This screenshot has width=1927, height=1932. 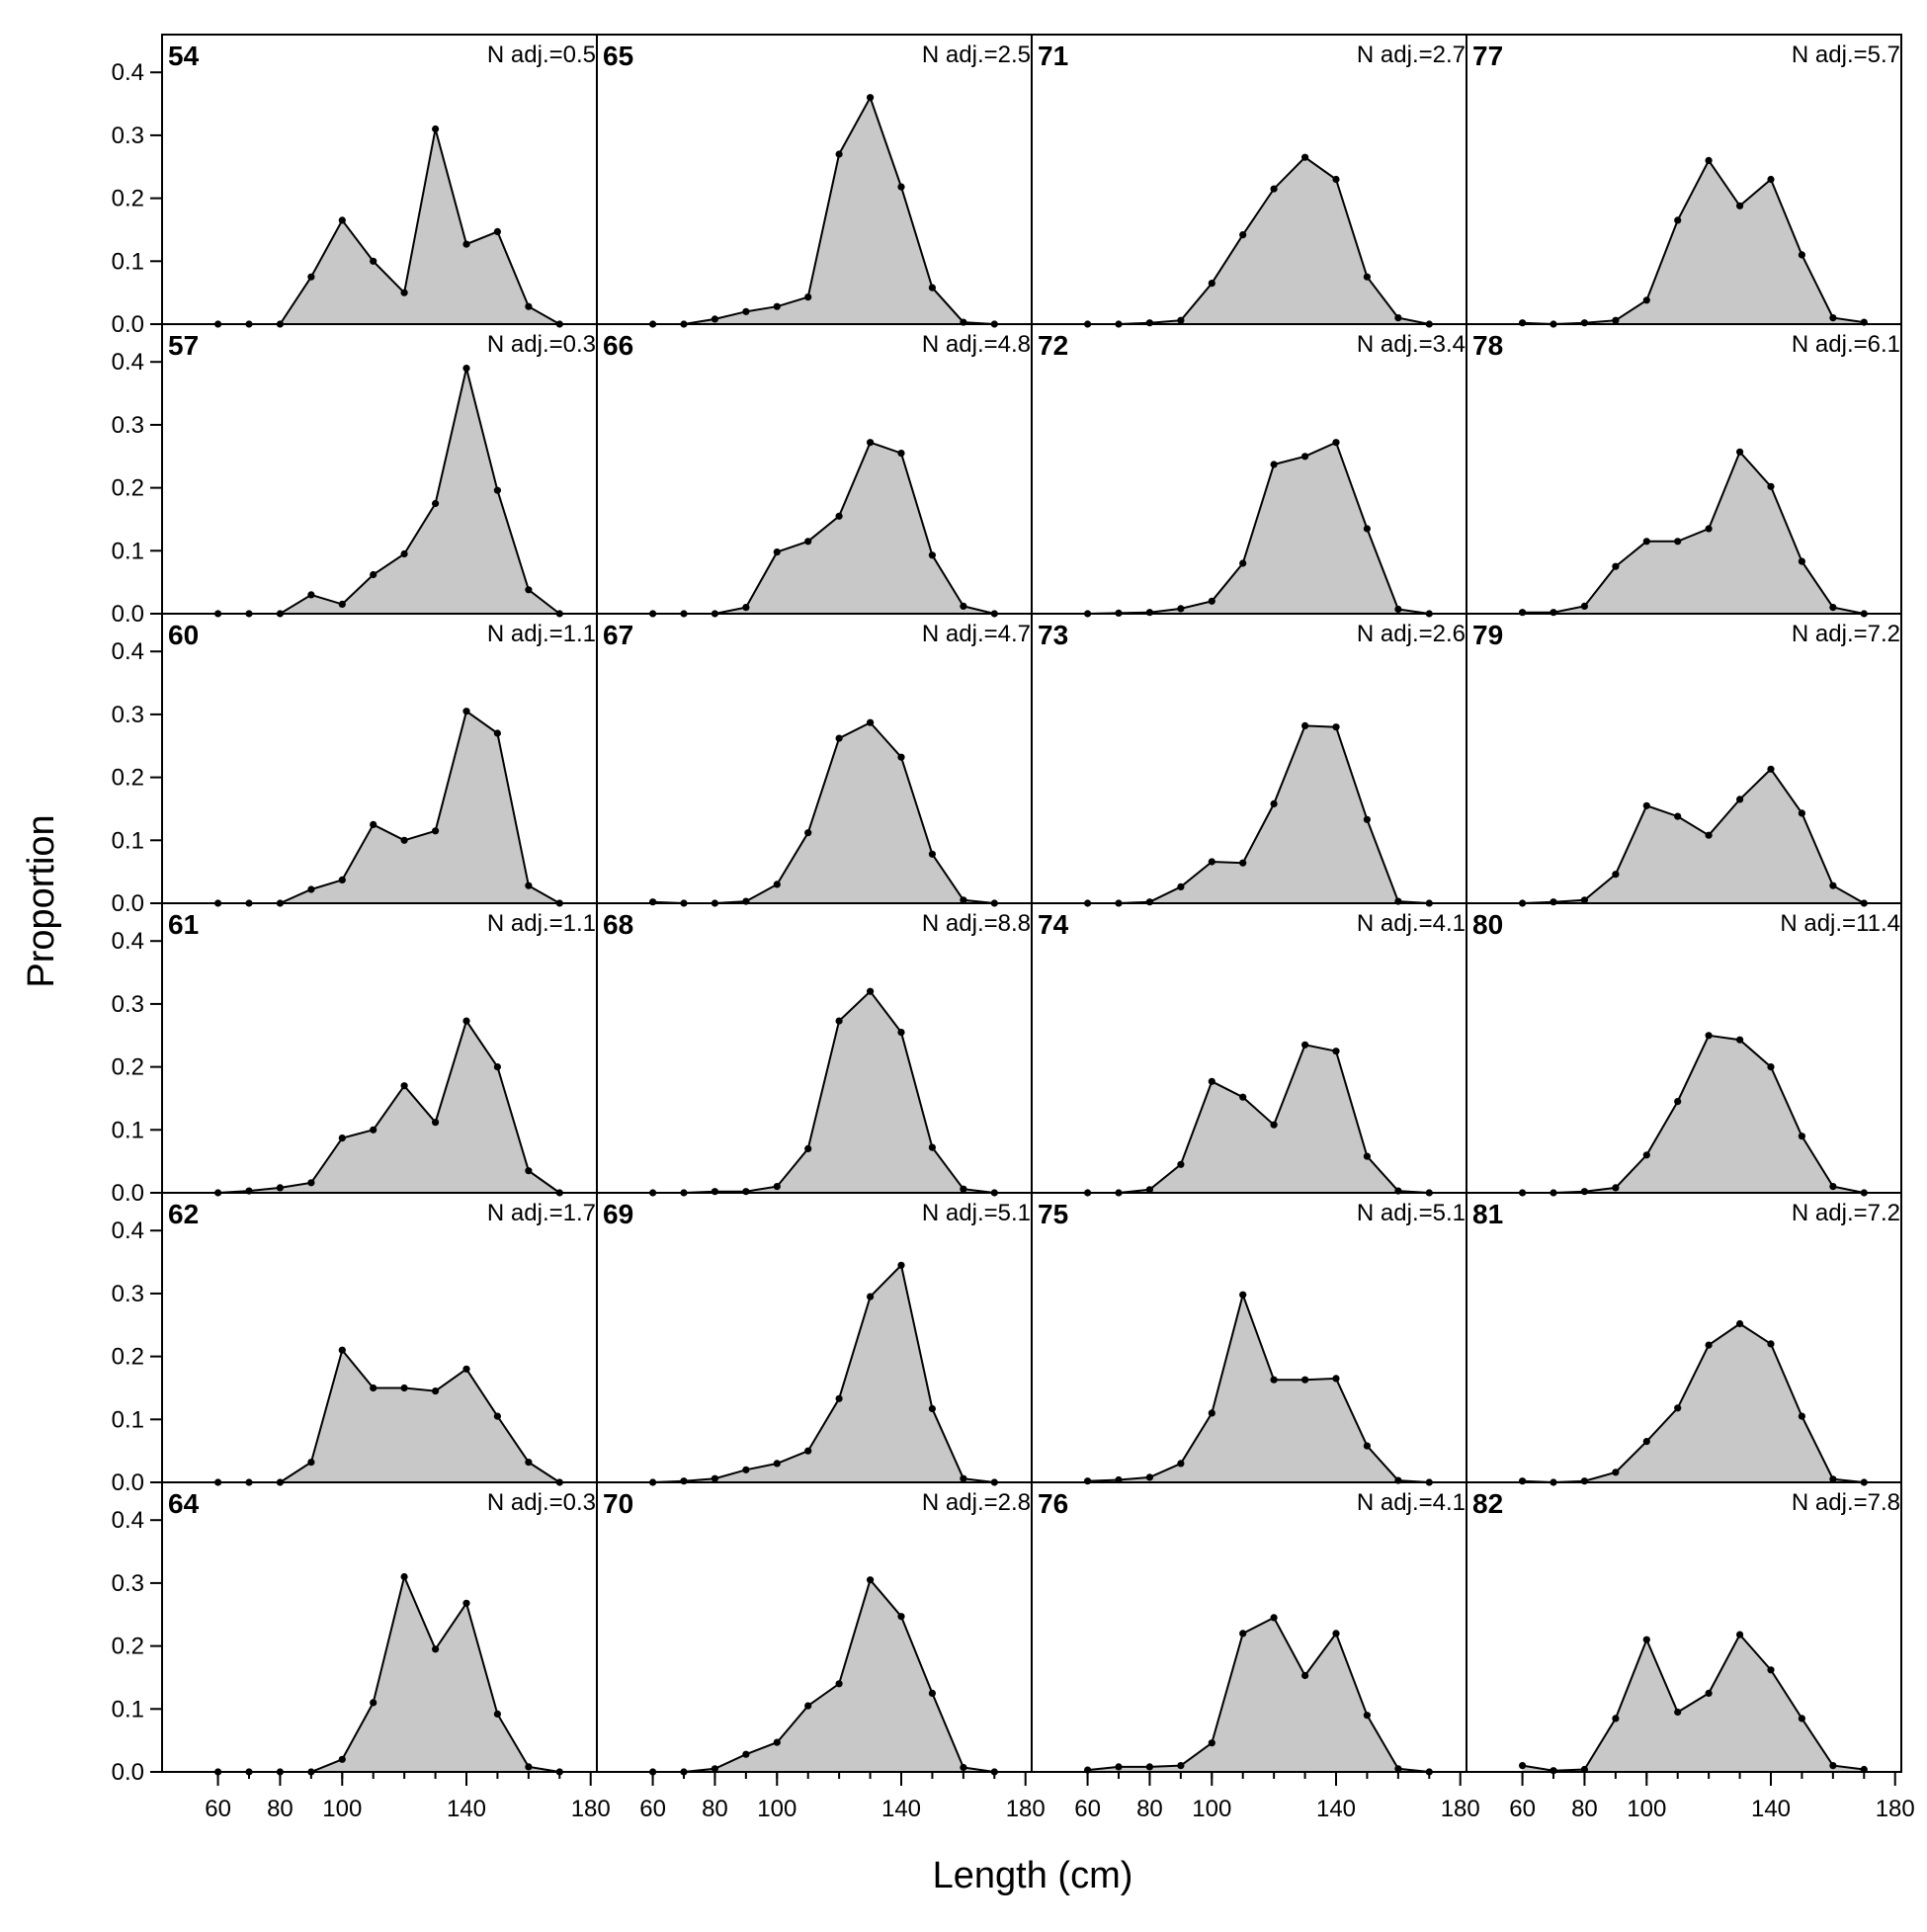 I want to click on panel-60: 60 N adj.=1.1, so click(x=382, y=763).